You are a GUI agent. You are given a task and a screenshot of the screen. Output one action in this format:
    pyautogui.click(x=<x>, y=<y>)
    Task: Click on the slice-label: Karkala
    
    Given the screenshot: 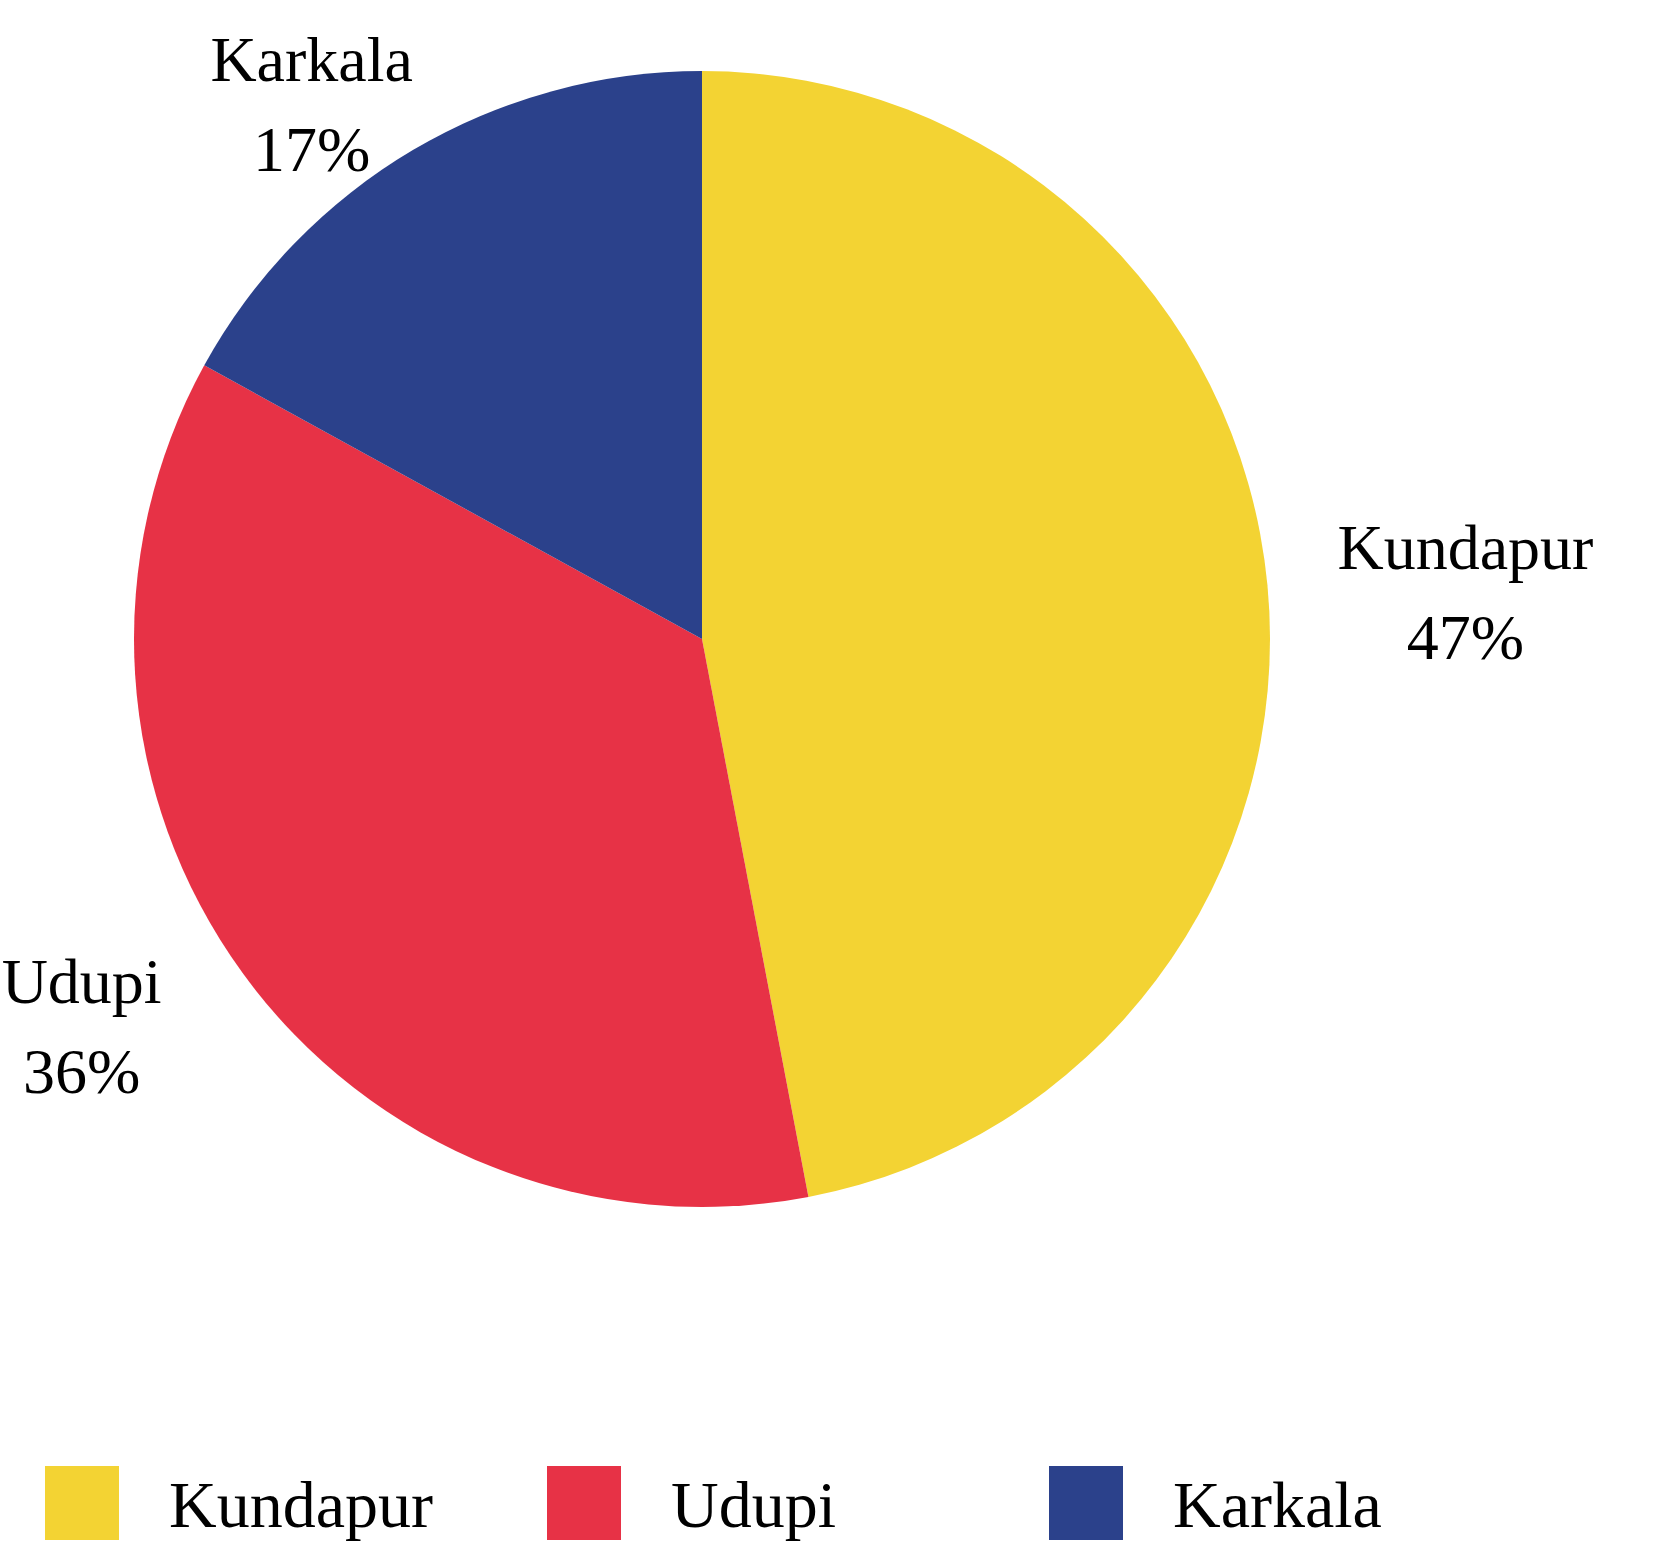 What is the action you would take?
    pyautogui.click(x=311, y=60)
    